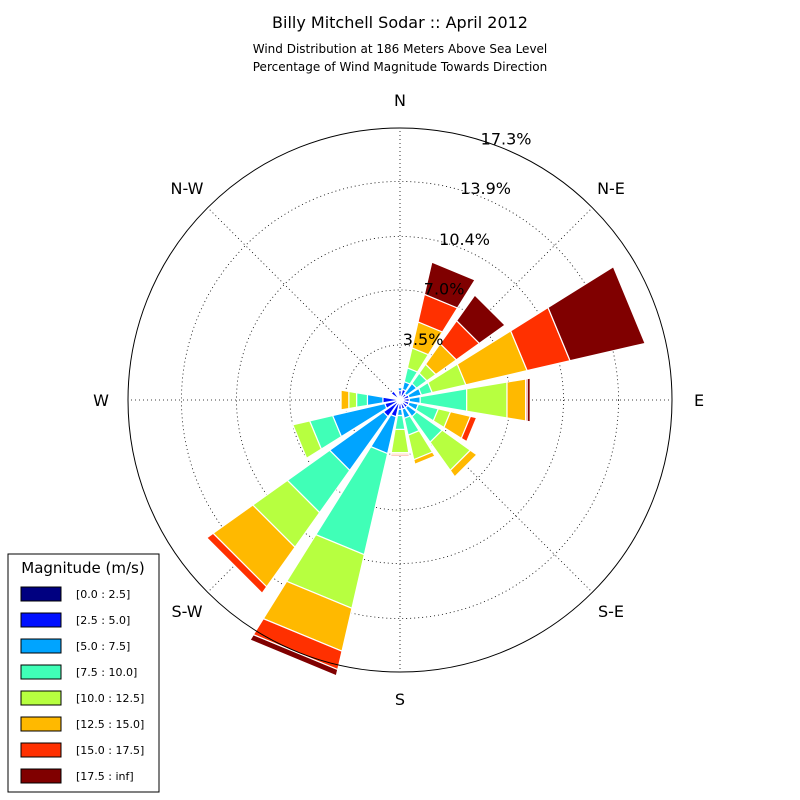 The image size is (800, 800). I want to click on wind-bar-dir157.5-bin5, so click(424, 458).